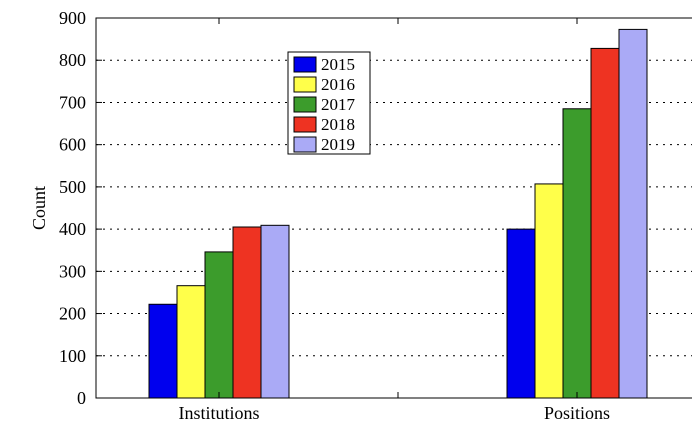 This screenshot has width=692, height=423. I want to click on bar-2019-positions, so click(633, 213).